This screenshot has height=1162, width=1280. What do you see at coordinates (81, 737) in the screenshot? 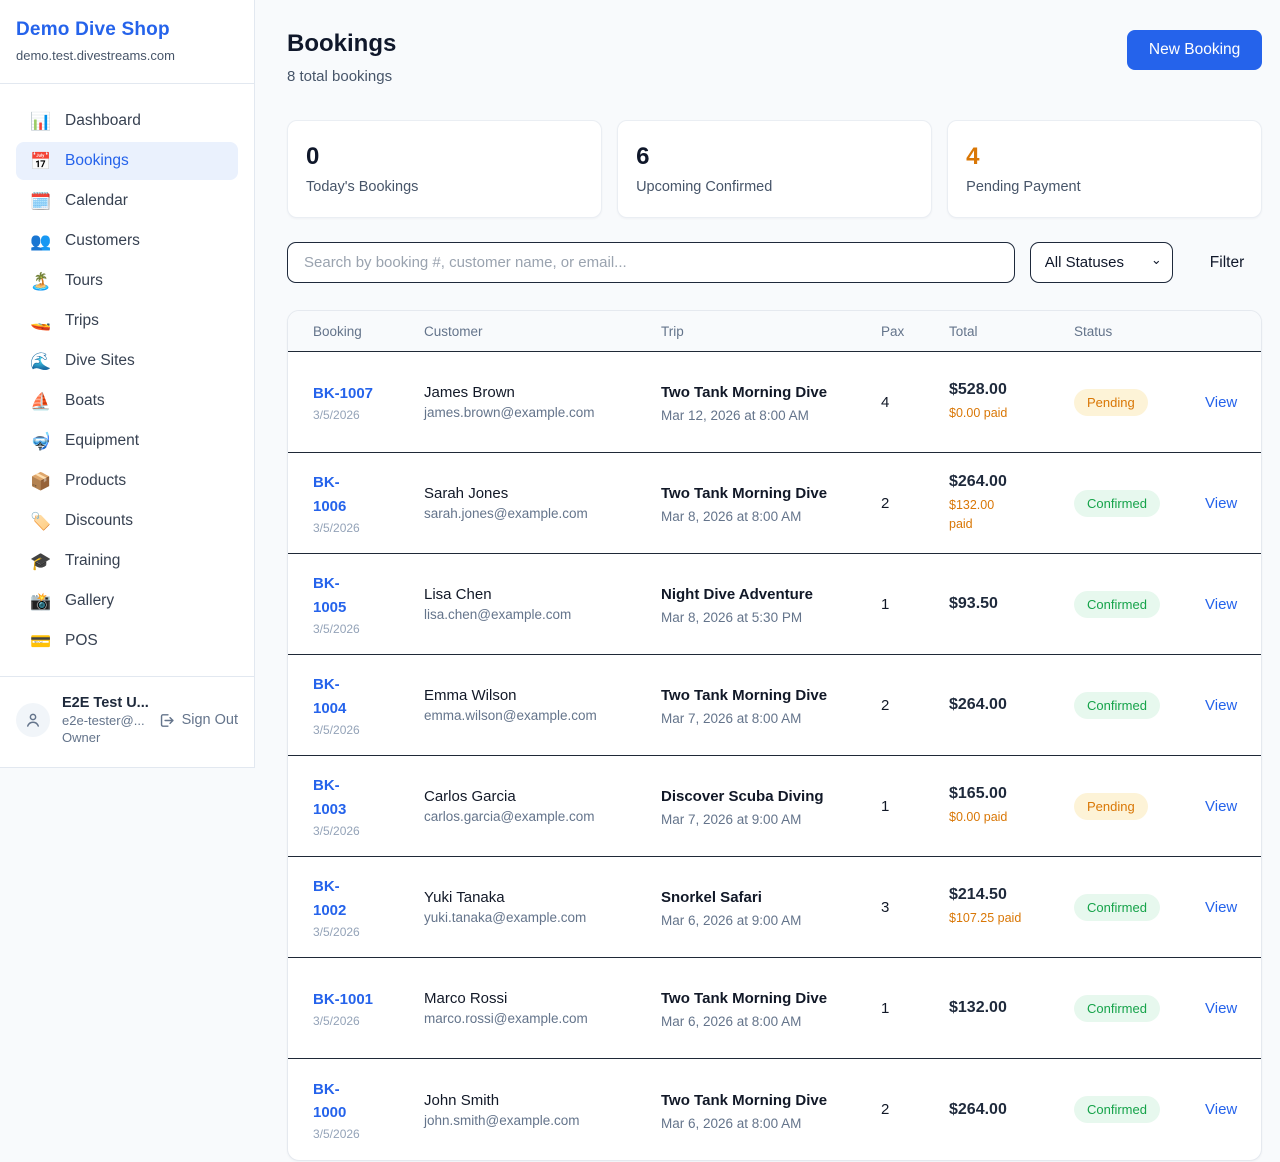
I see `user-role: Owner` at bounding box center [81, 737].